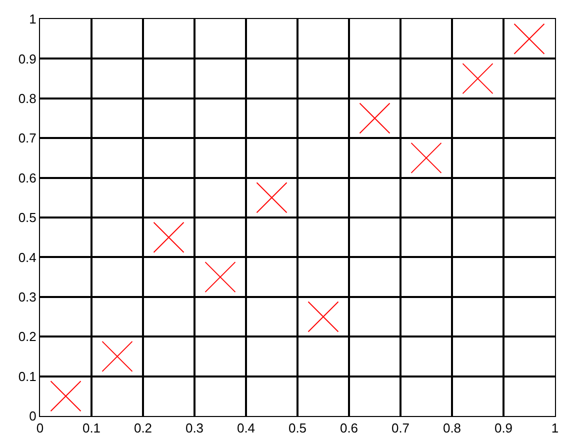 Image resolution: width=571 pixels, height=448 pixels. I want to click on x-tick-label: 0.2, so click(143, 428).